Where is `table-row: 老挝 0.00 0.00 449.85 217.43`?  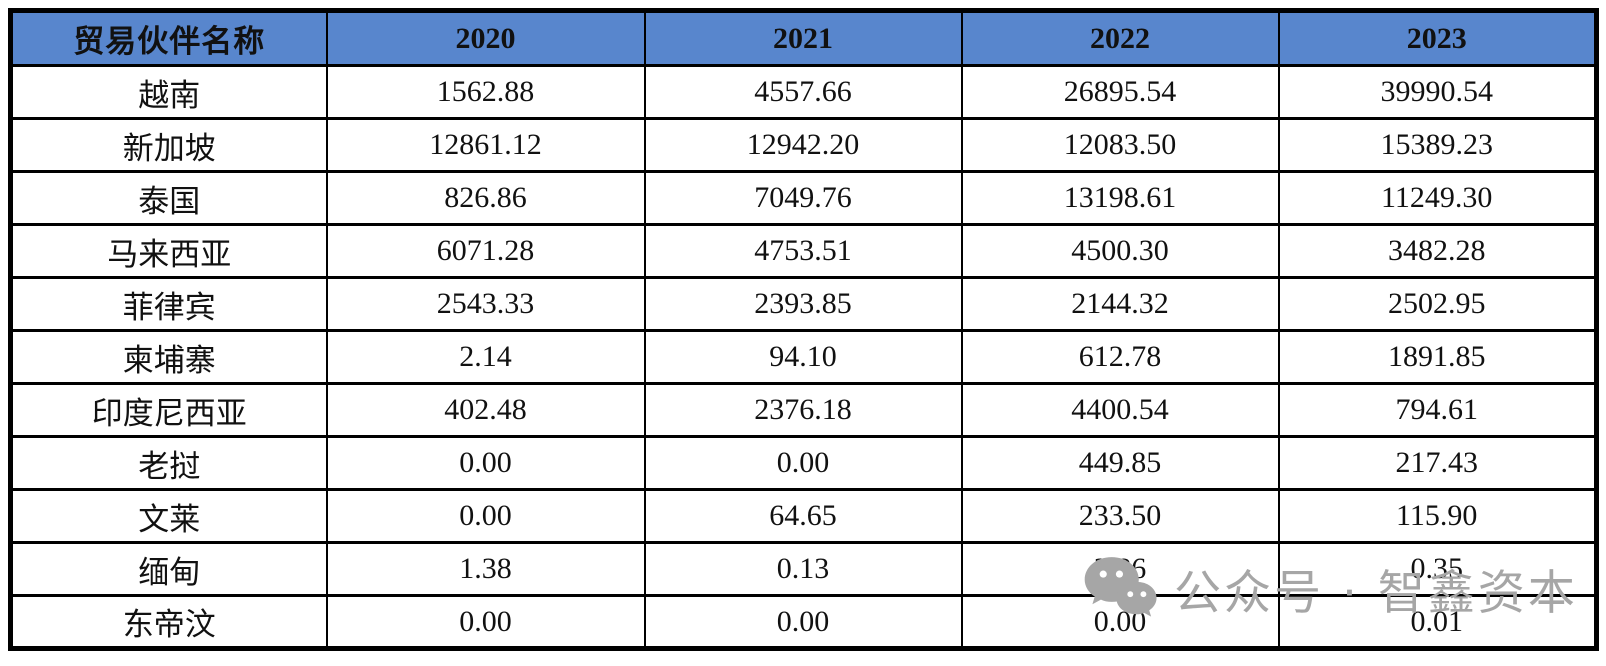
table-row: 老挝 0.00 0.00 449.85 217.43 is located at coordinates (803, 463).